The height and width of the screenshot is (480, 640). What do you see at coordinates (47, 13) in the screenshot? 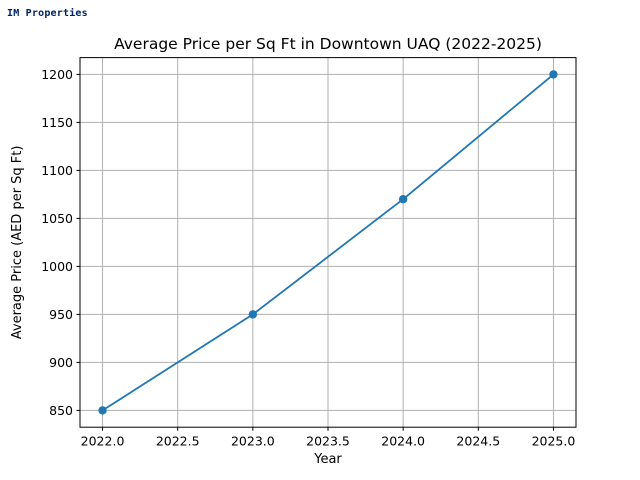
I see `brand-text: IM Properties` at bounding box center [47, 13].